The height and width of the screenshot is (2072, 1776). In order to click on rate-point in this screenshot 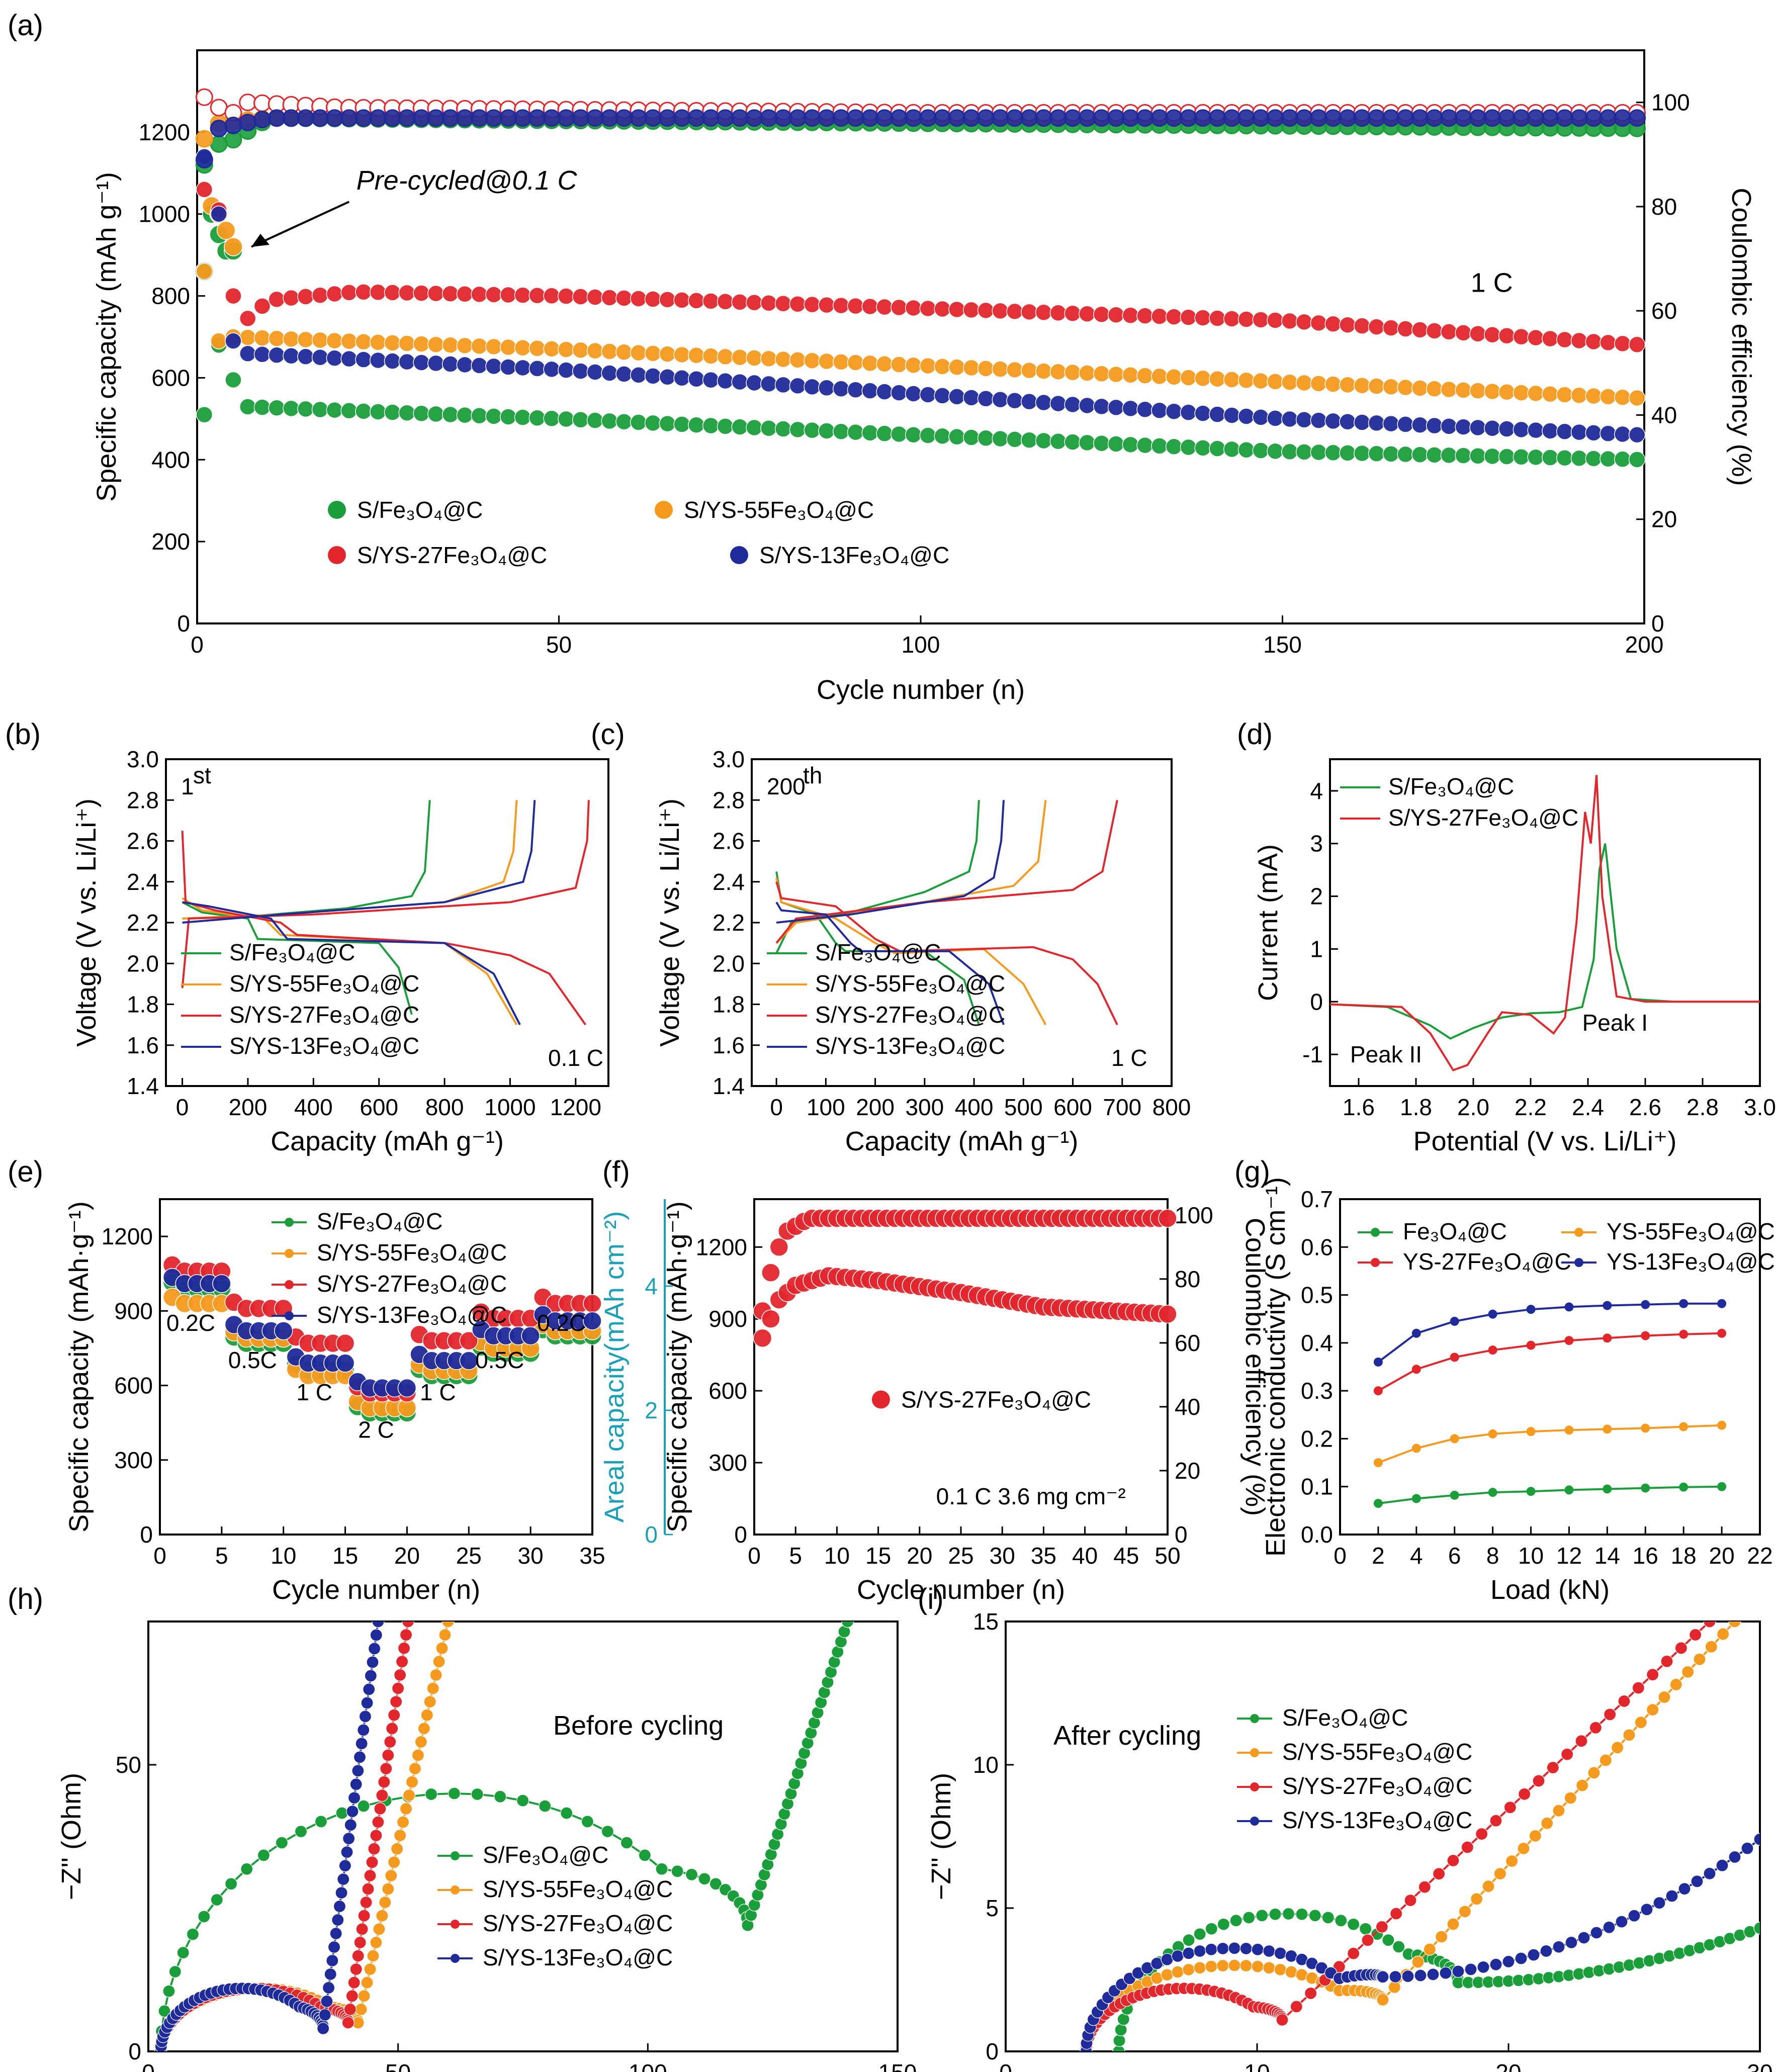, I will do `click(283, 1330)`.